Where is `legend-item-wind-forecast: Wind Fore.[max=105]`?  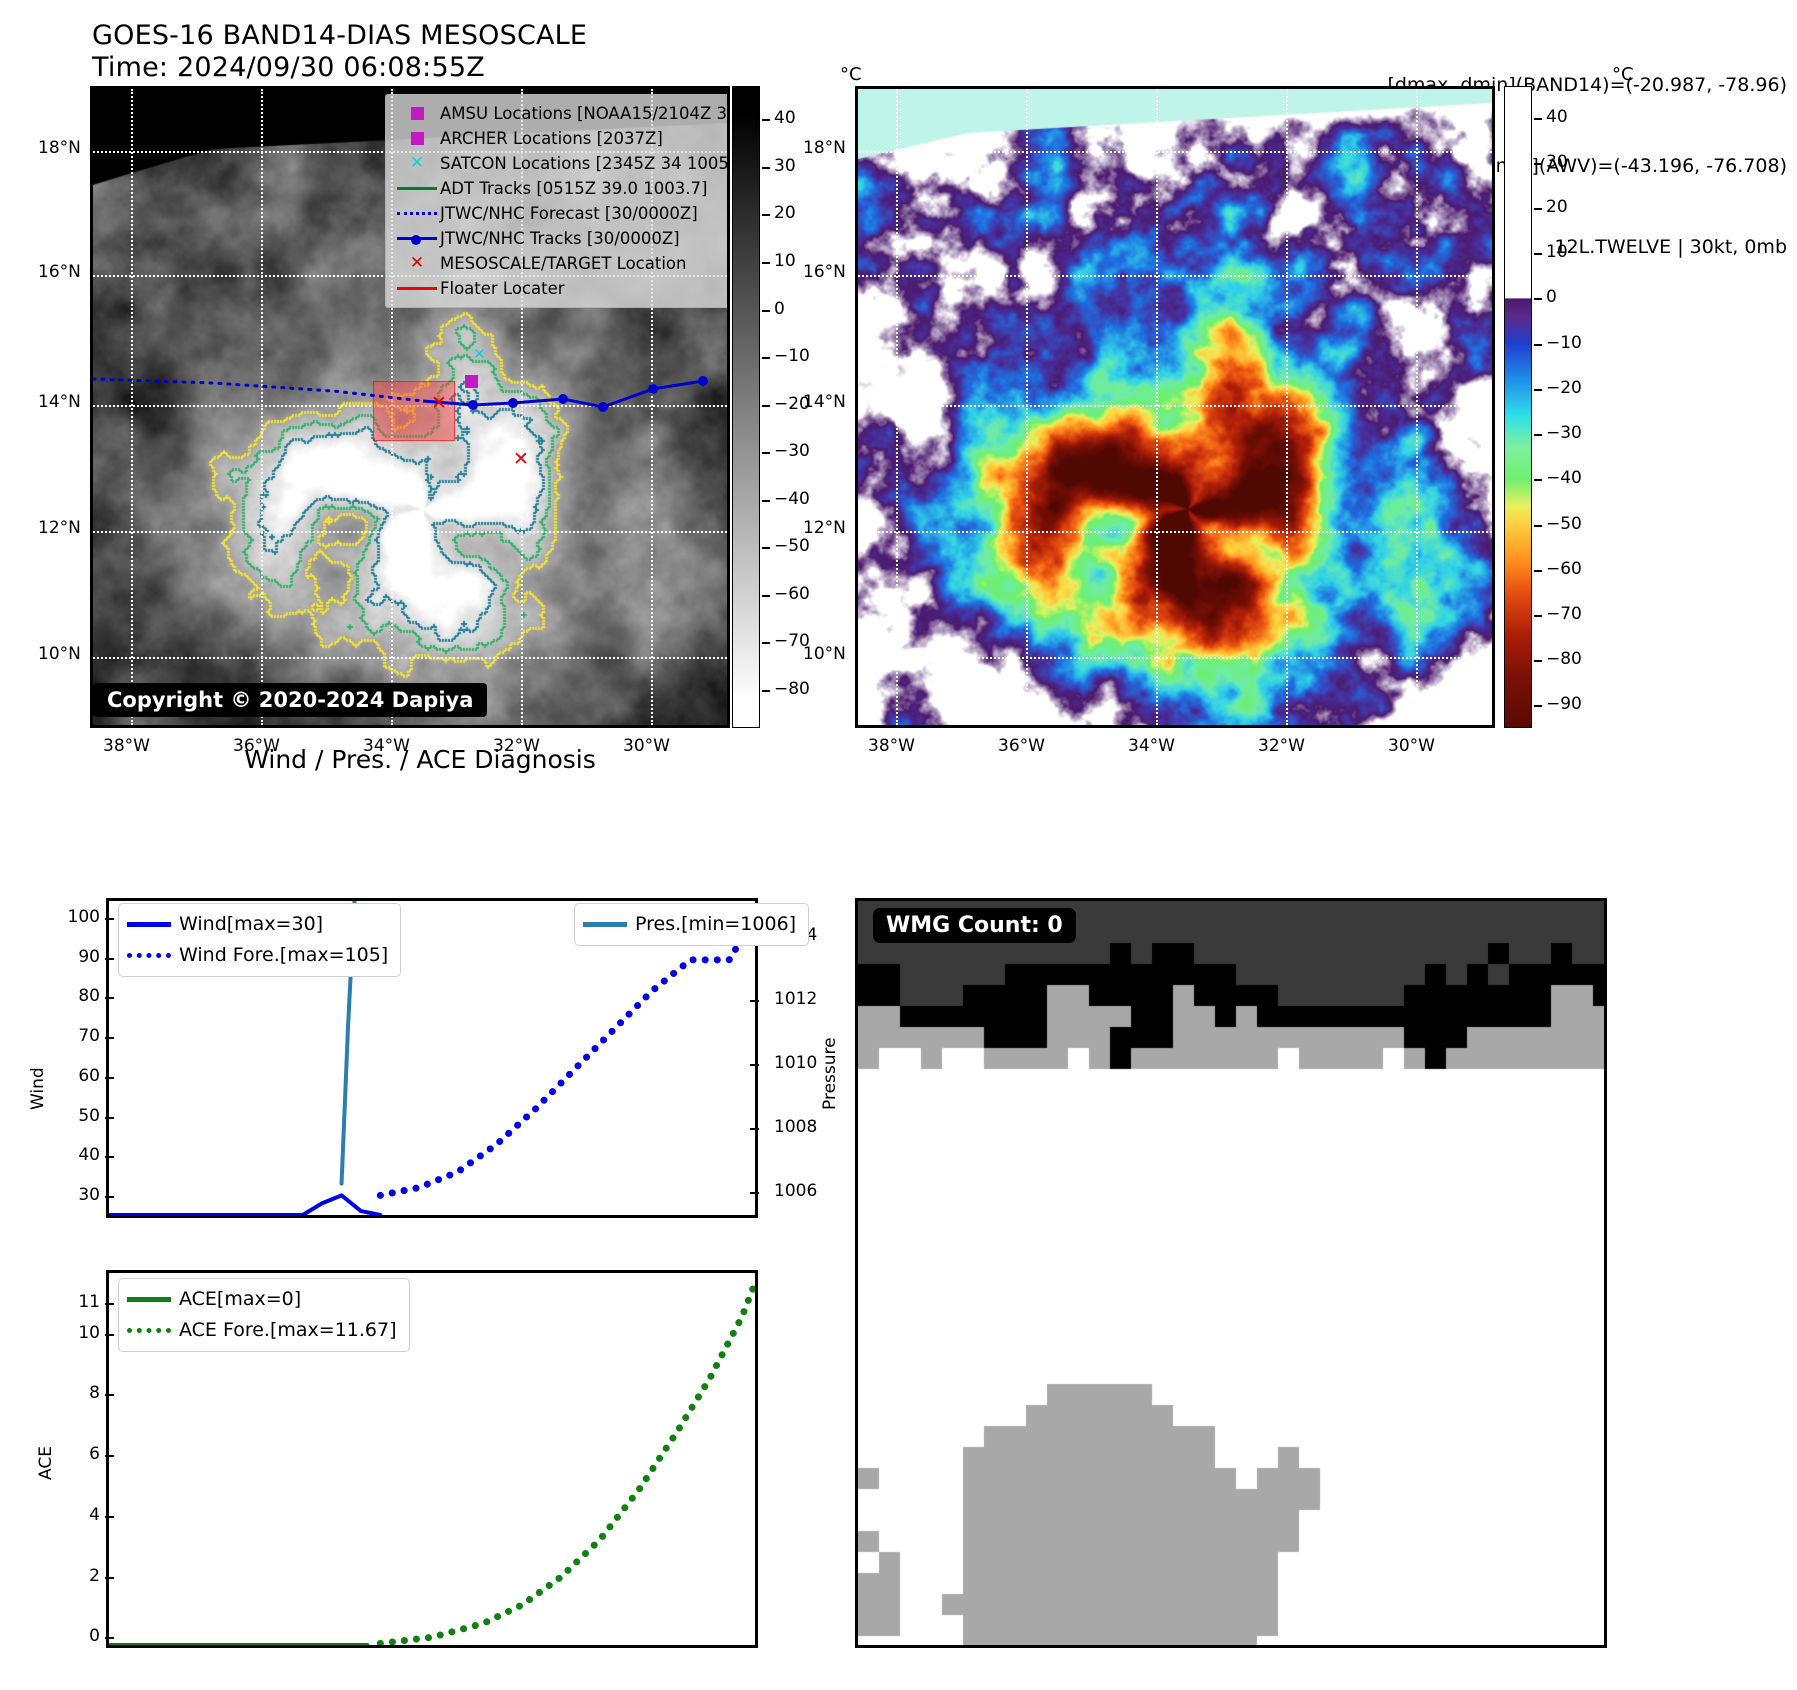 legend-item-wind-forecast: Wind Fore.[max=105] is located at coordinates (257, 955).